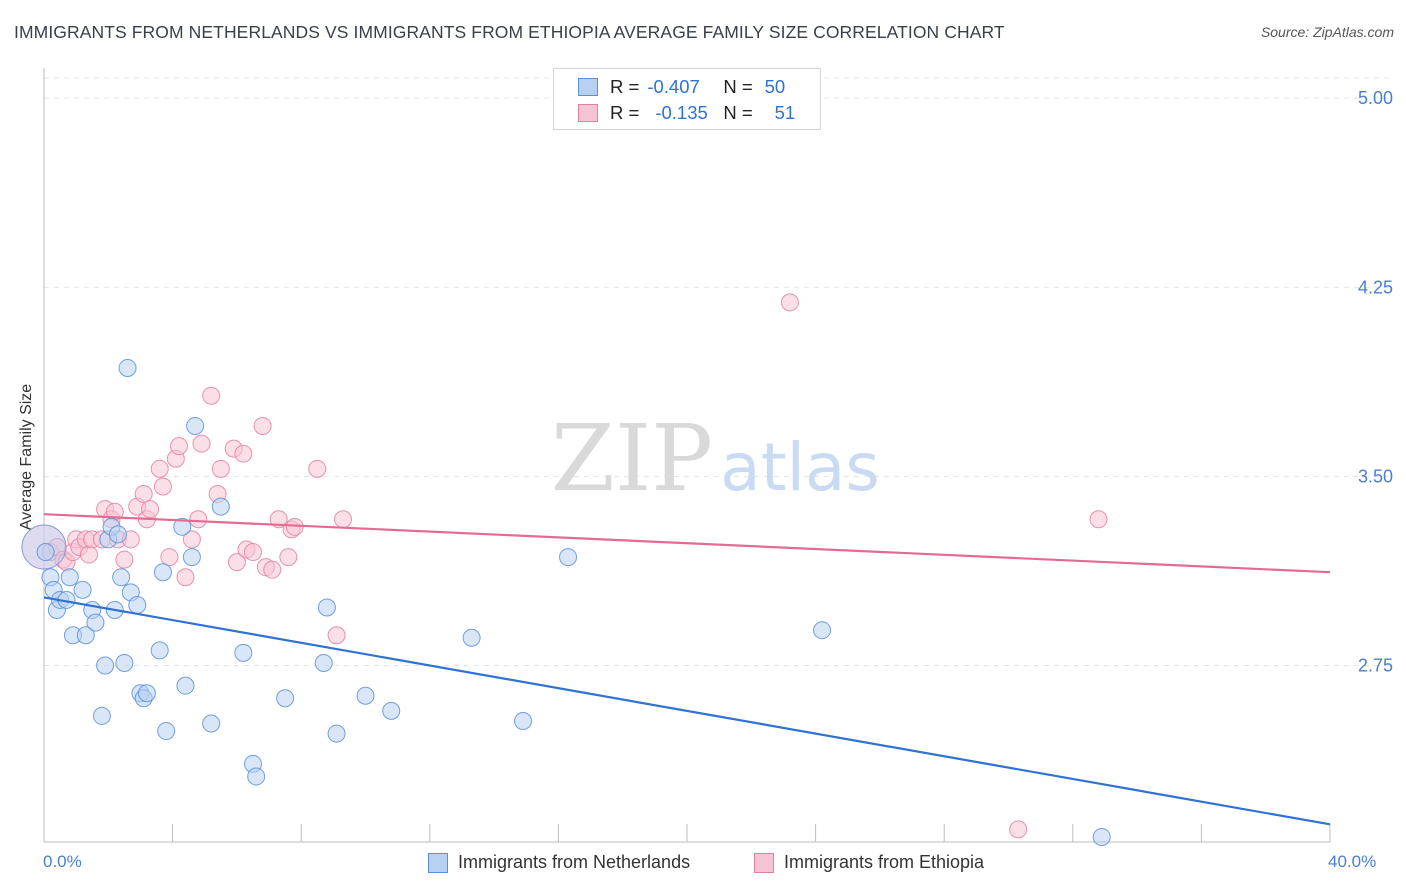 The image size is (1406, 892). I want to click on stats-row-netherlands: R = -0.407 N = 50, so click(686, 87).